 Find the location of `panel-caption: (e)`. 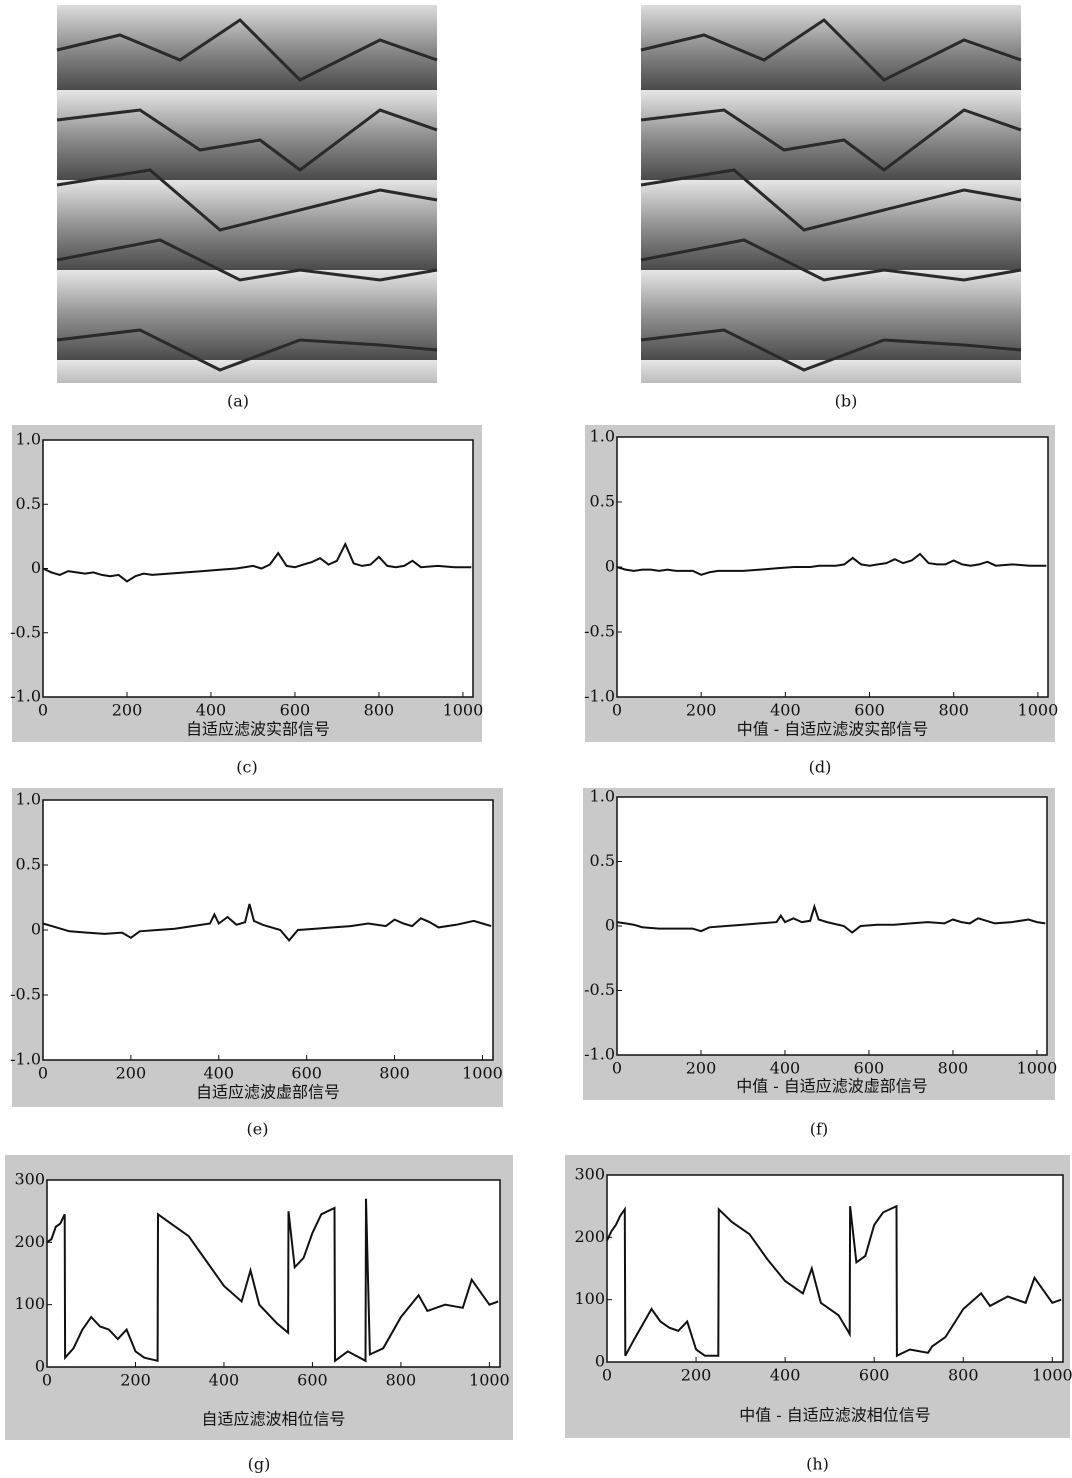

panel-caption: (e) is located at coordinates (258, 1129).